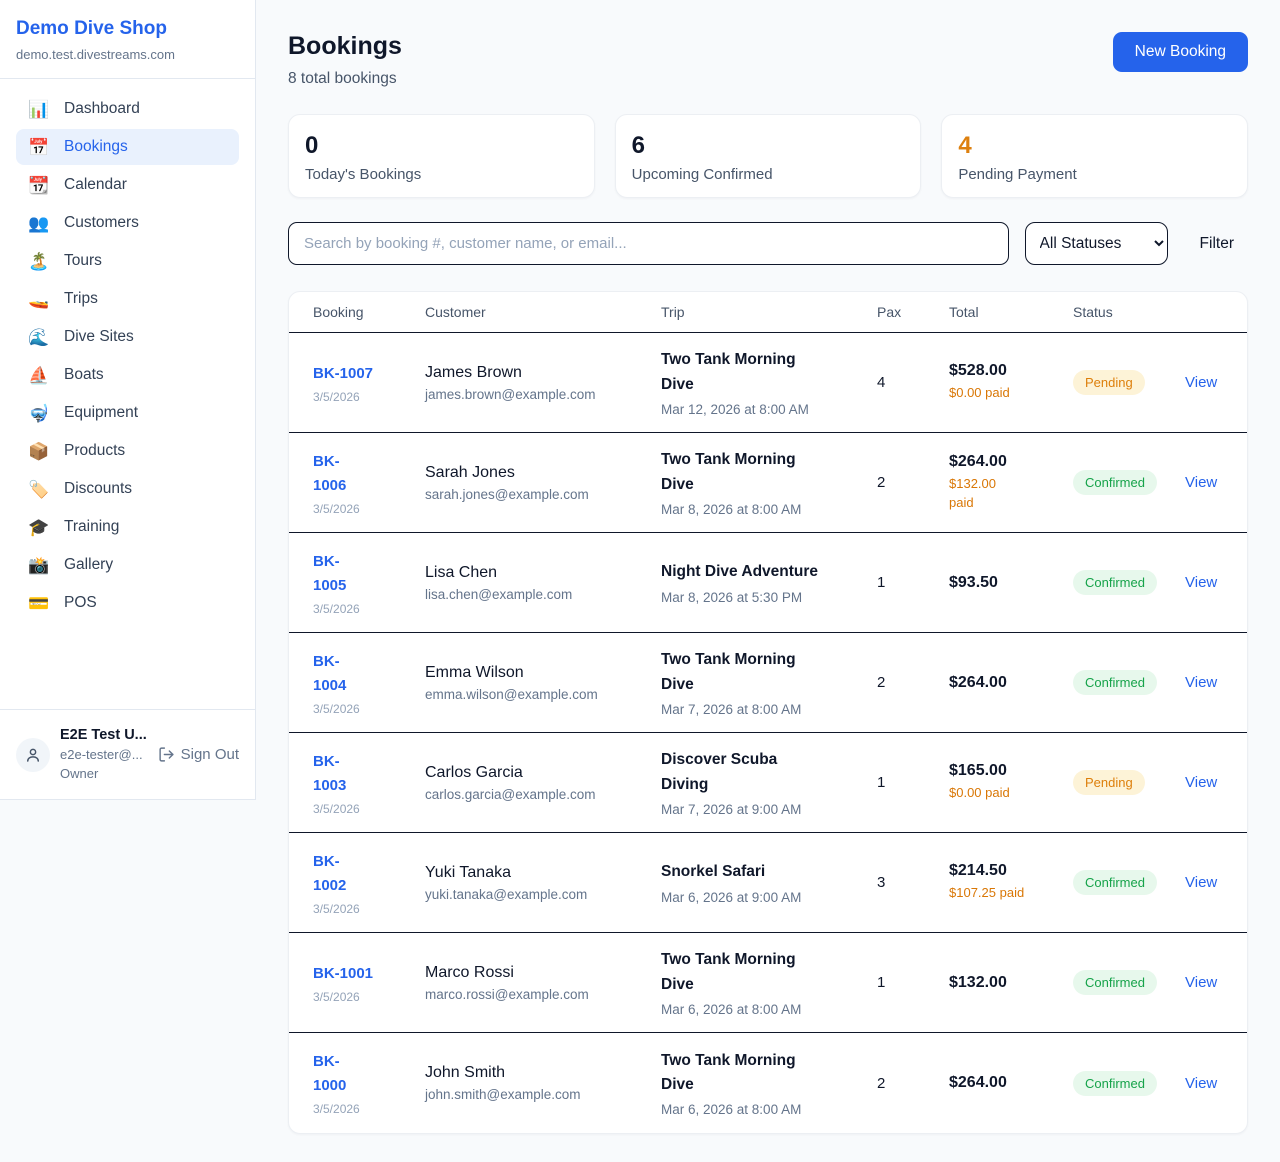  Describe the element at coordinates (39, 261) in the screenshot. I see `desert-island-icon: 🏝️` at that location.